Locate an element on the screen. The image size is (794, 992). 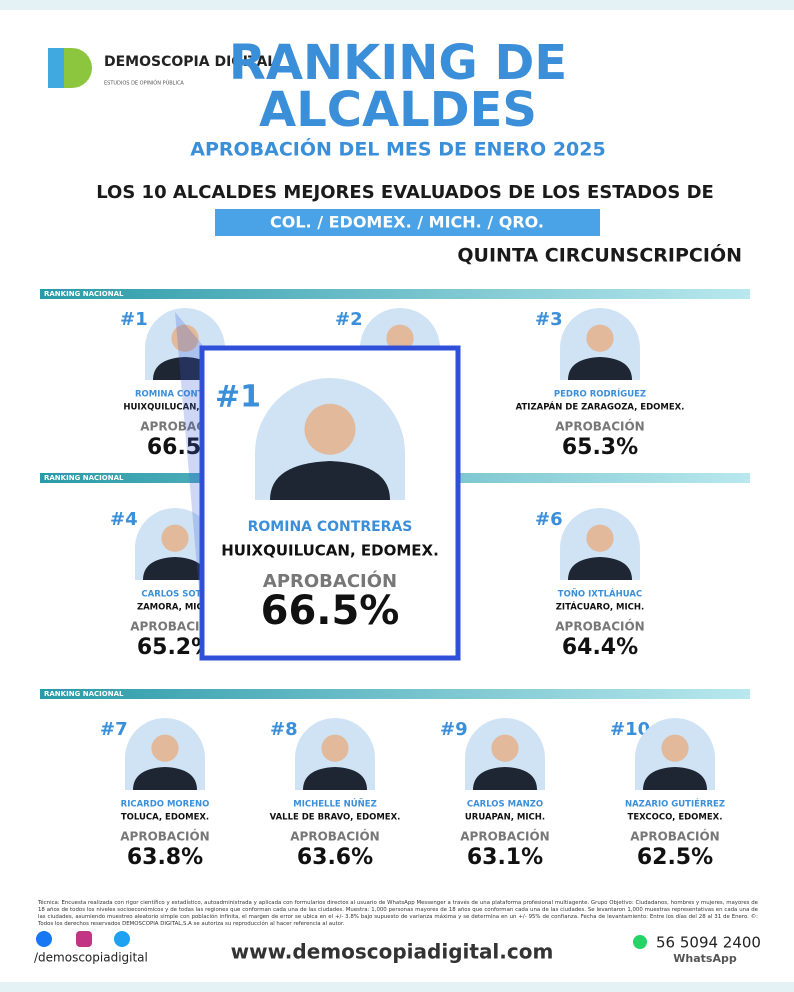
mayor-name: NAZARIO GUTIÉRREZ is located at coordinates (675, 804).